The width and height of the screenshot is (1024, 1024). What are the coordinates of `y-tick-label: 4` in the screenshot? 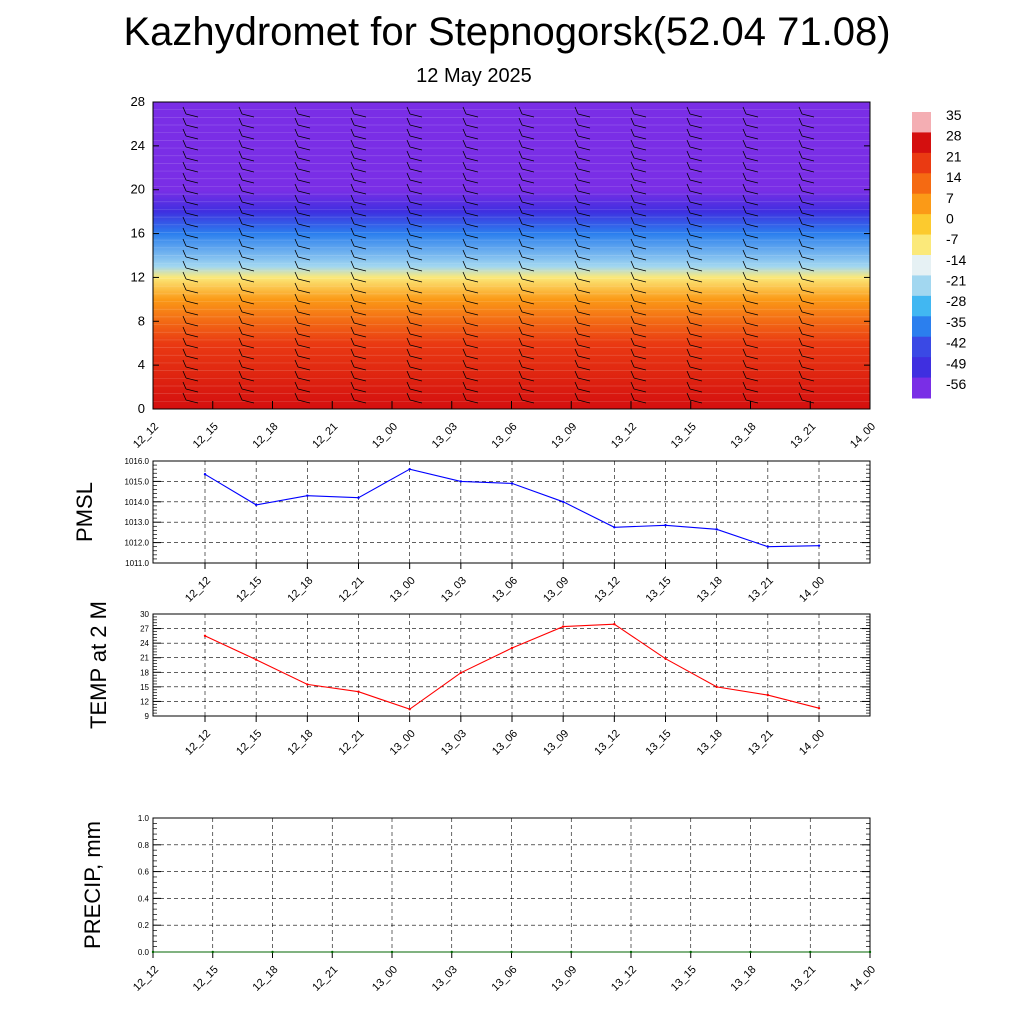 It's located at (141, 364).